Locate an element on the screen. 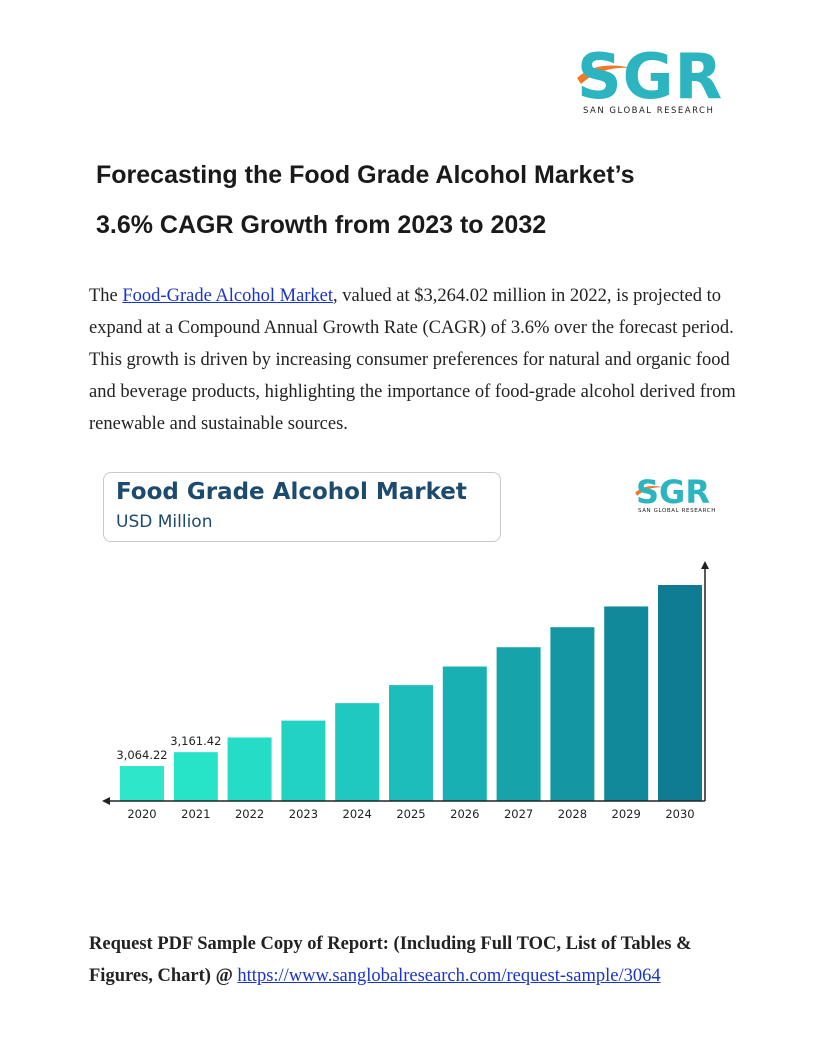 This screenshot has width=816, height=1056. x-tick-label: 2026 is located at coordinates (464, 814).